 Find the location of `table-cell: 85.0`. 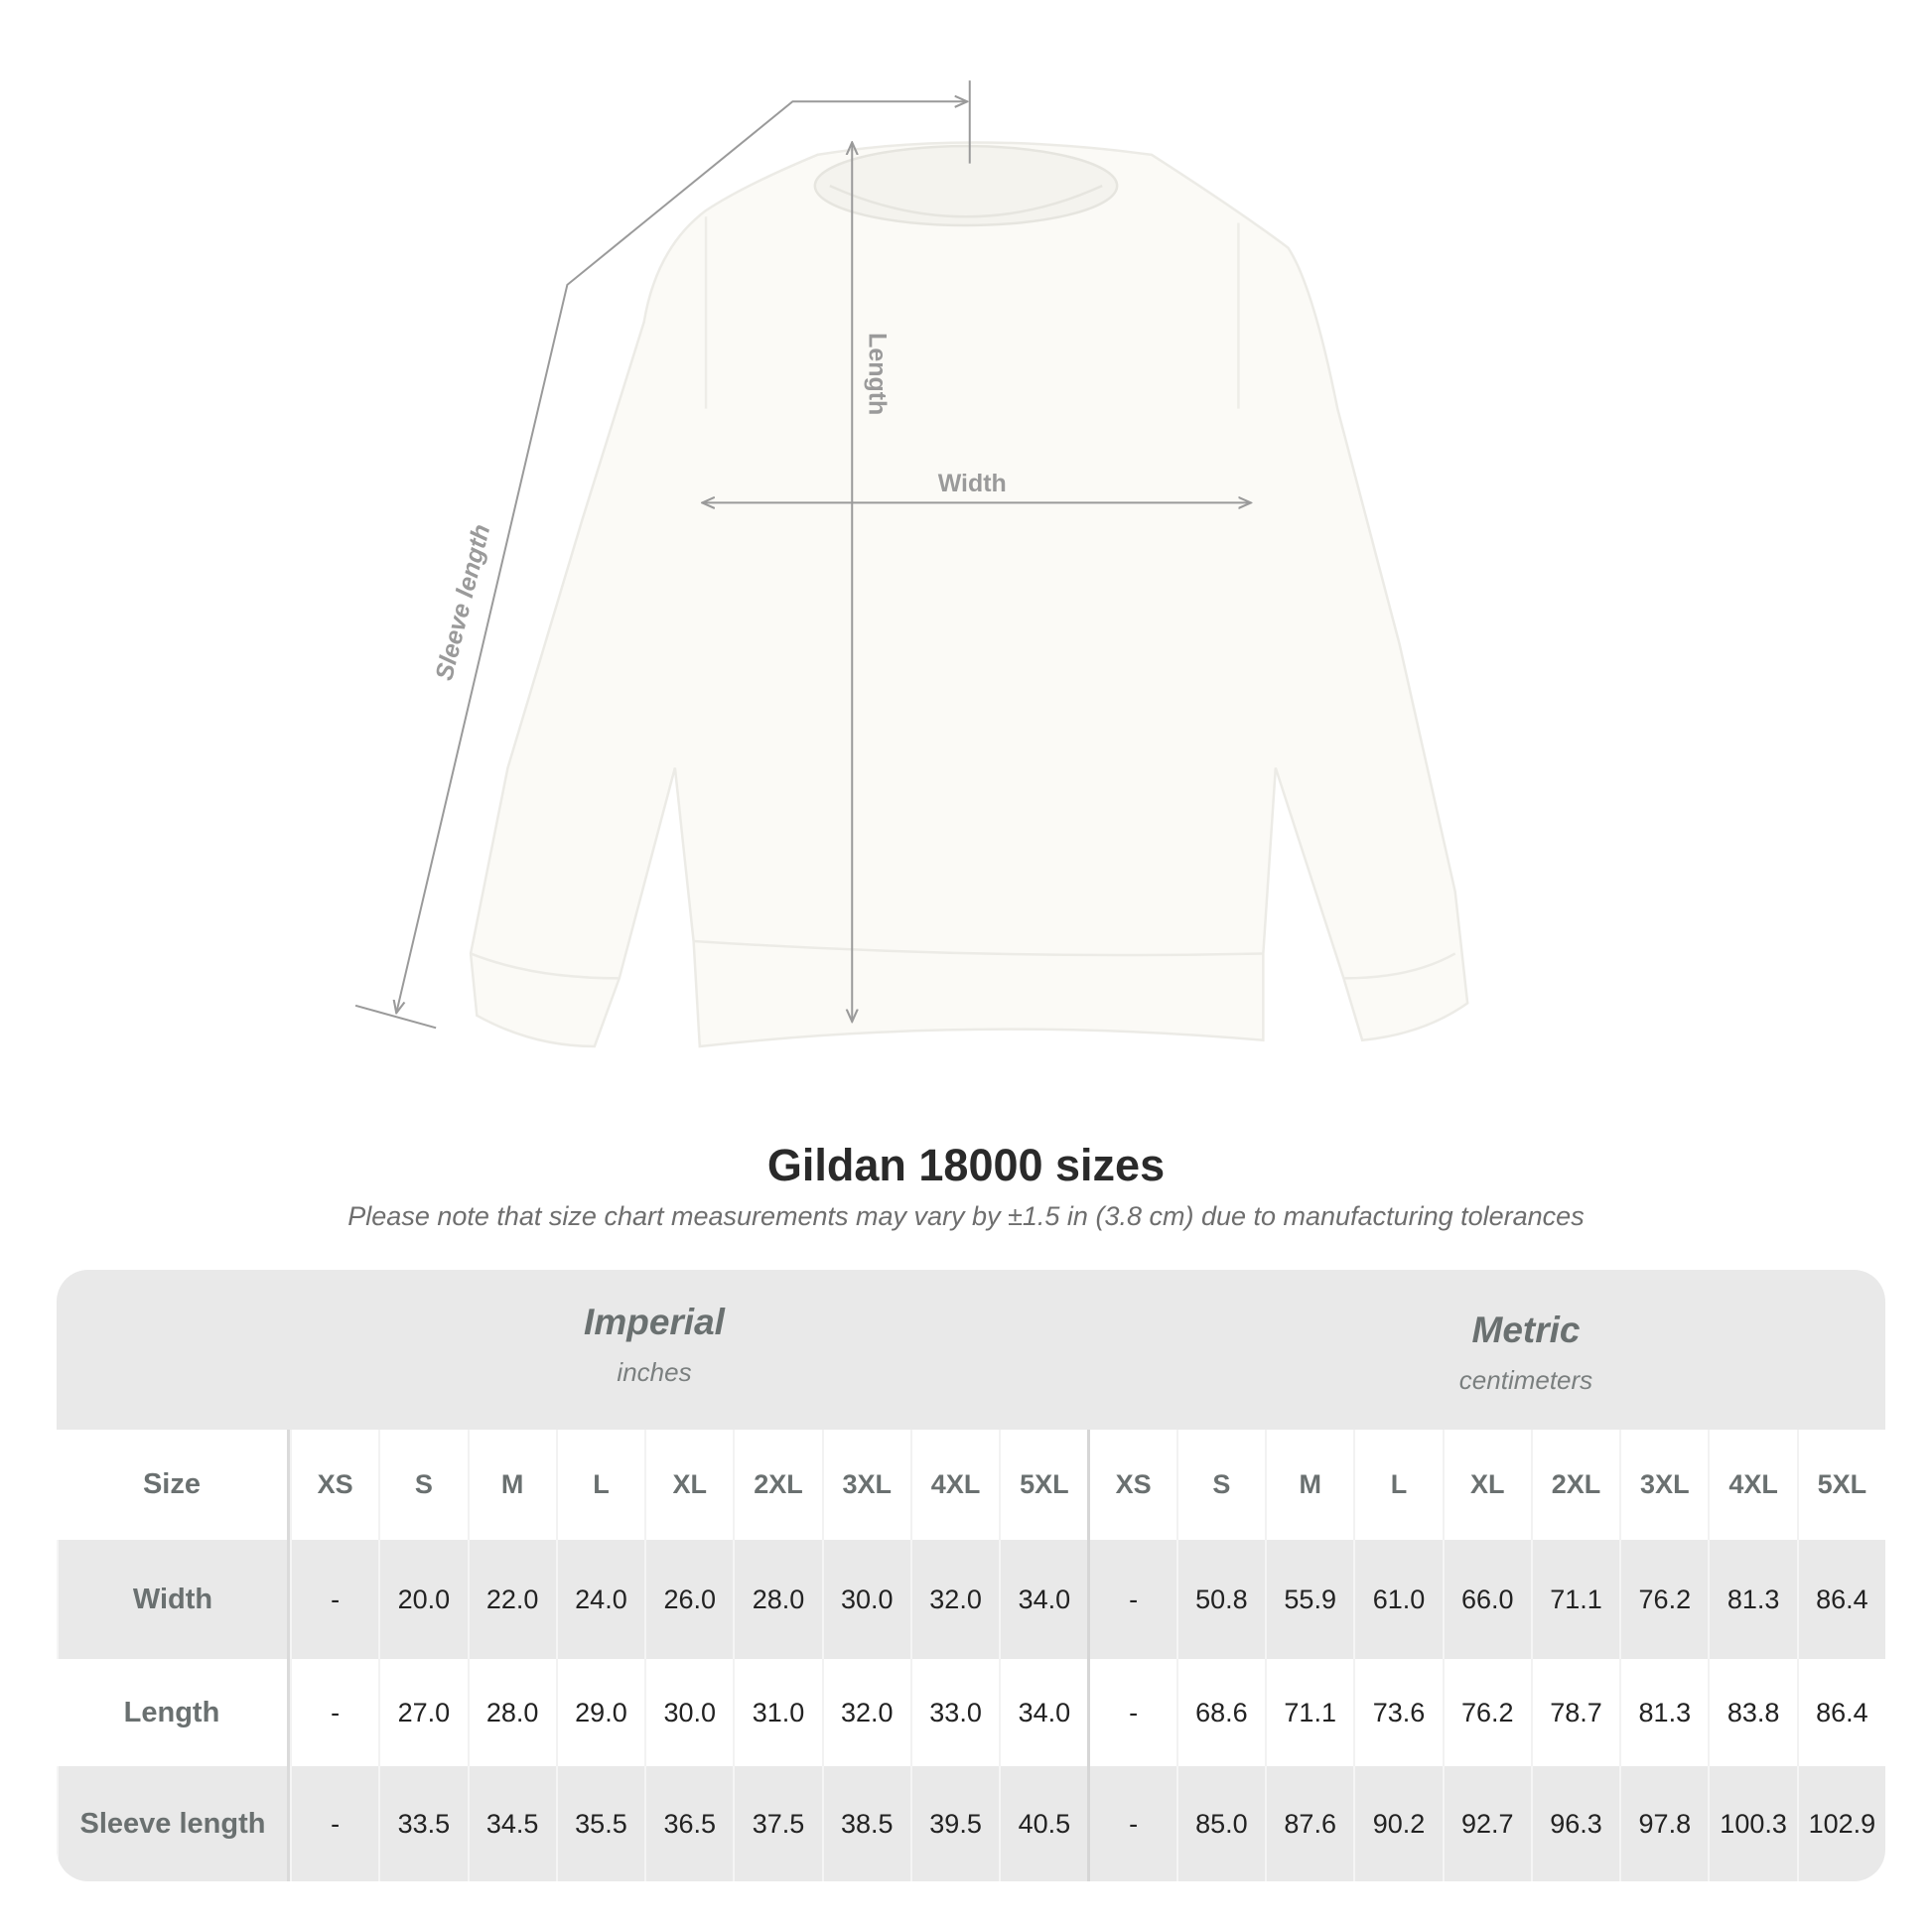

table-cell: 85.0 is located at coordinates (1220, 1823).